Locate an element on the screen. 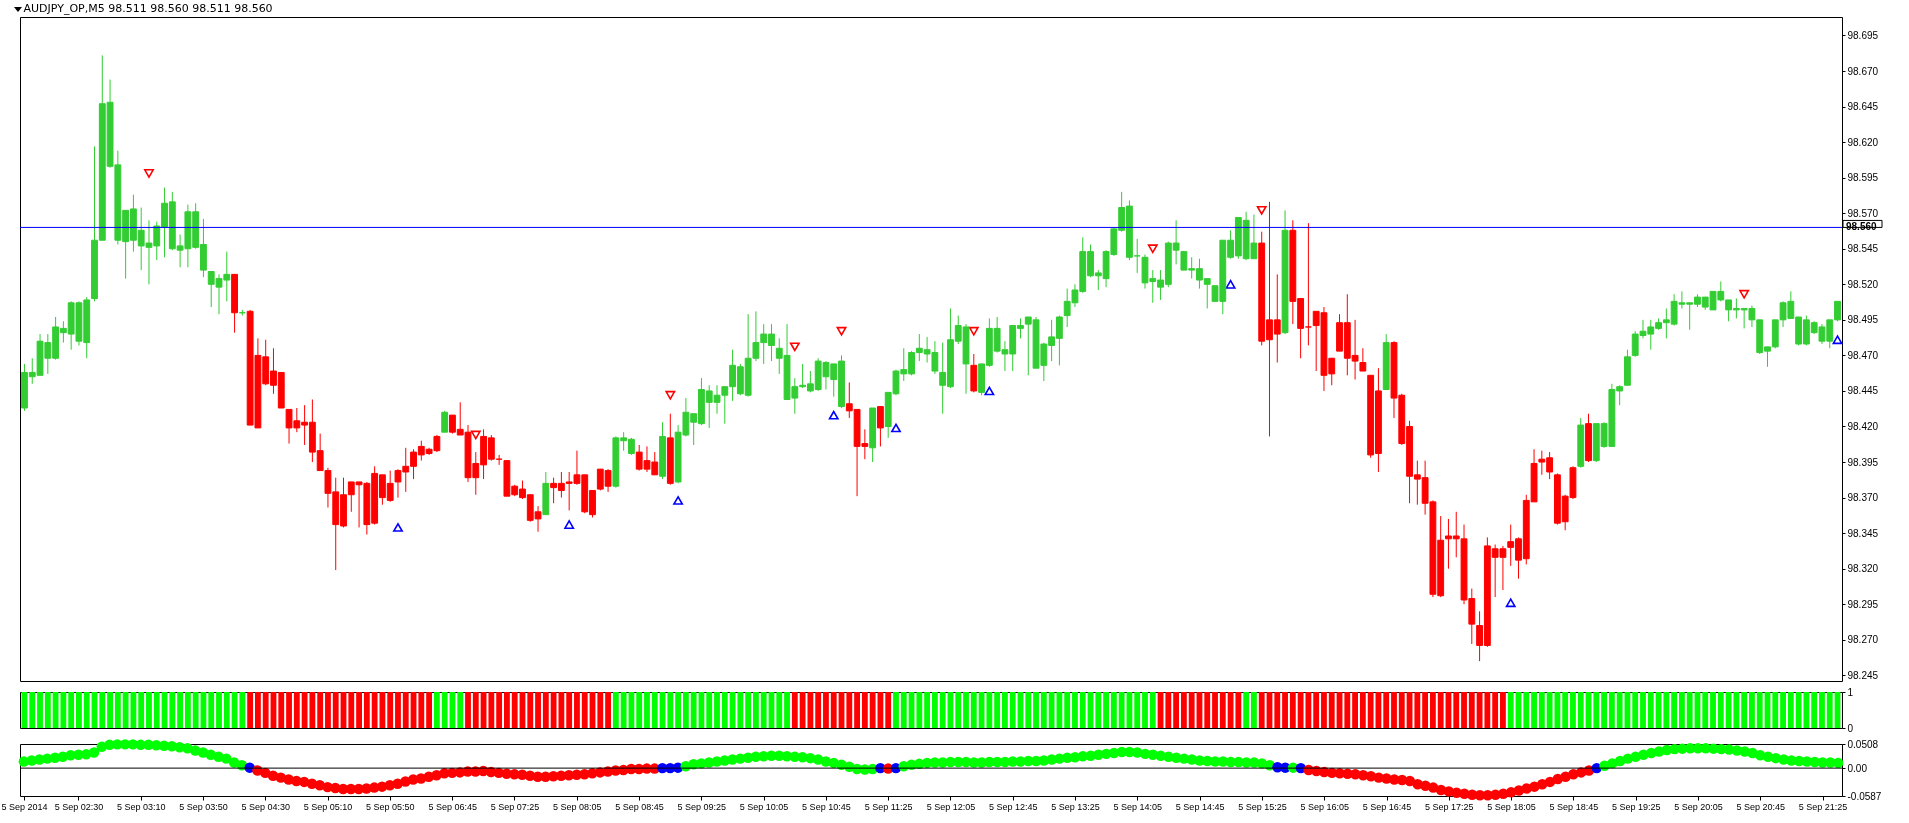  y-tick-label: 98.370 is located at coordinates (1863, 498).